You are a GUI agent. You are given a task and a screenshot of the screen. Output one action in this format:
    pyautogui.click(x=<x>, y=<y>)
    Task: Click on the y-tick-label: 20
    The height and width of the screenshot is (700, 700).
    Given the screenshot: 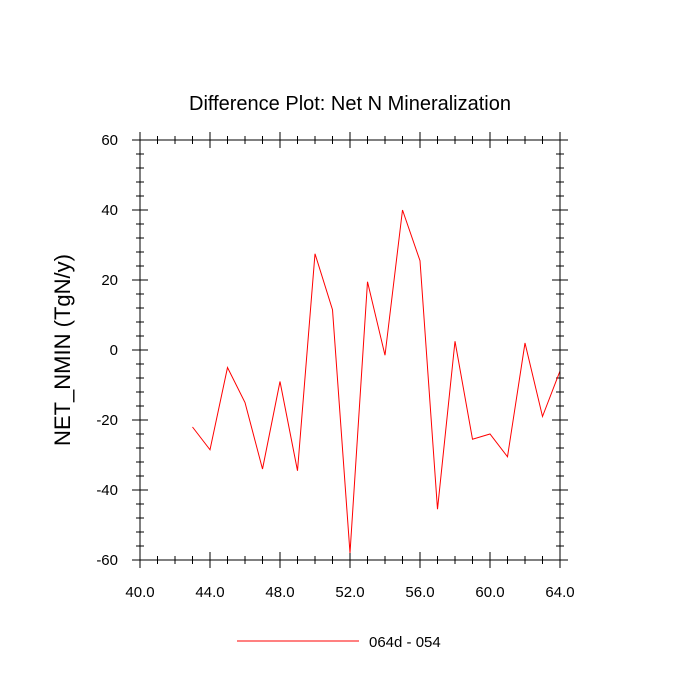 What is the action you would take?
    pyautogui.click(x=109, y=280)
    